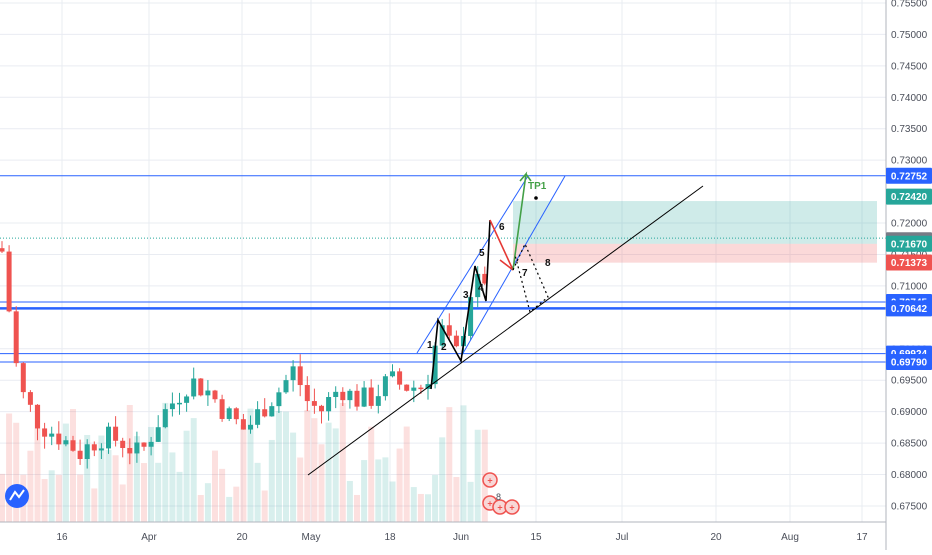  I want to click on y-tick-label: 0.73000, so click(909, 161).